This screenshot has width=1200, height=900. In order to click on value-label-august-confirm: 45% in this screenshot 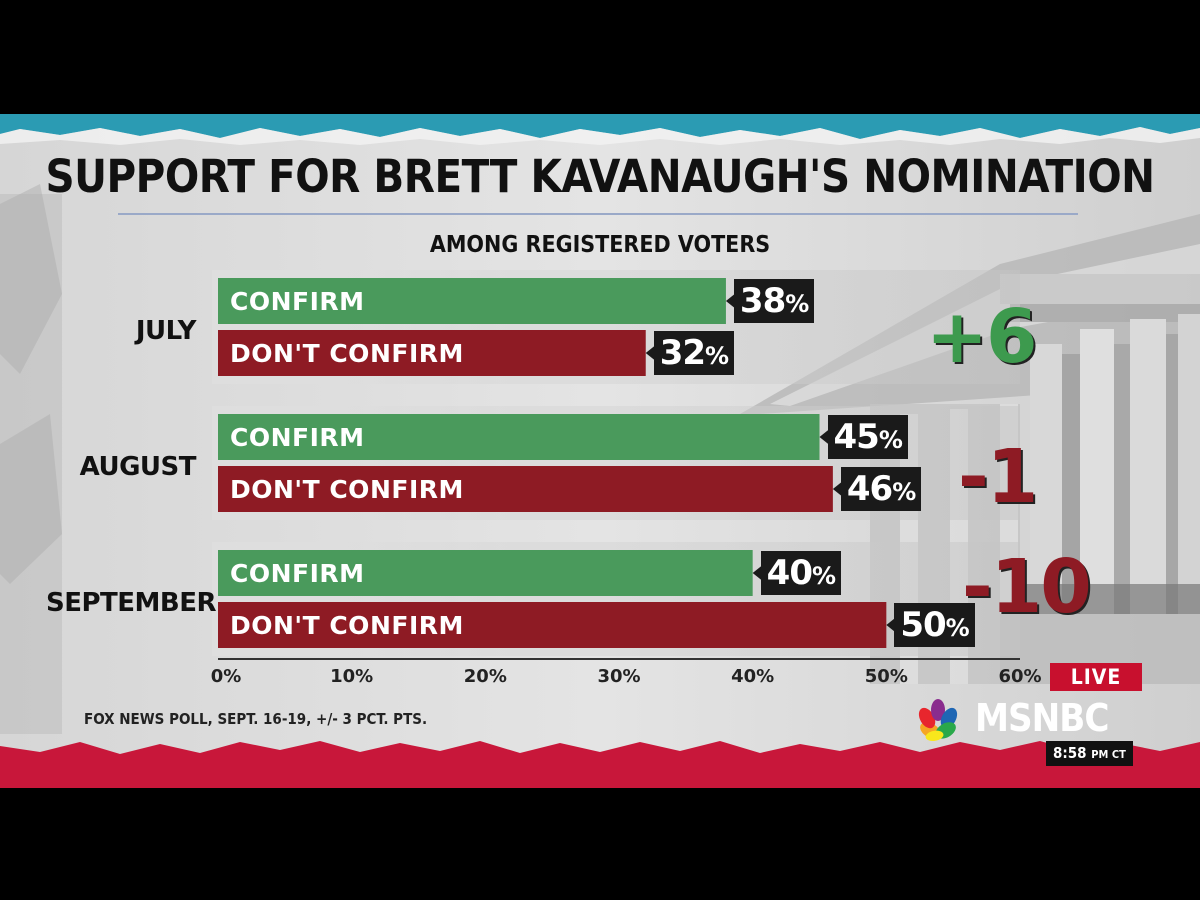, I will do `click(867, 437)`.